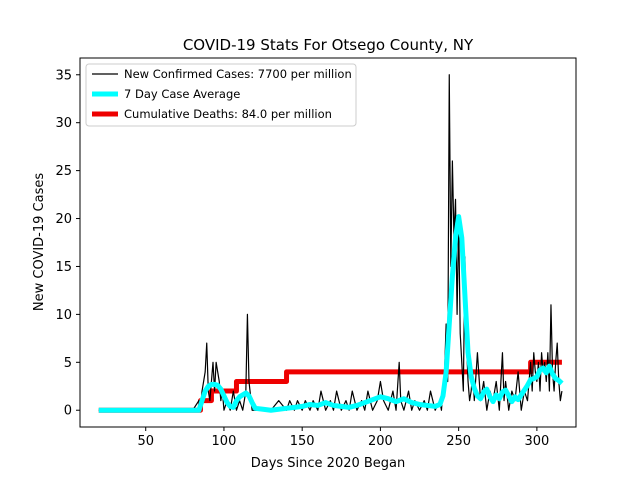 The image size is (640, 480). I want to click on y-tick-label-1: 5, so click(68, 363).